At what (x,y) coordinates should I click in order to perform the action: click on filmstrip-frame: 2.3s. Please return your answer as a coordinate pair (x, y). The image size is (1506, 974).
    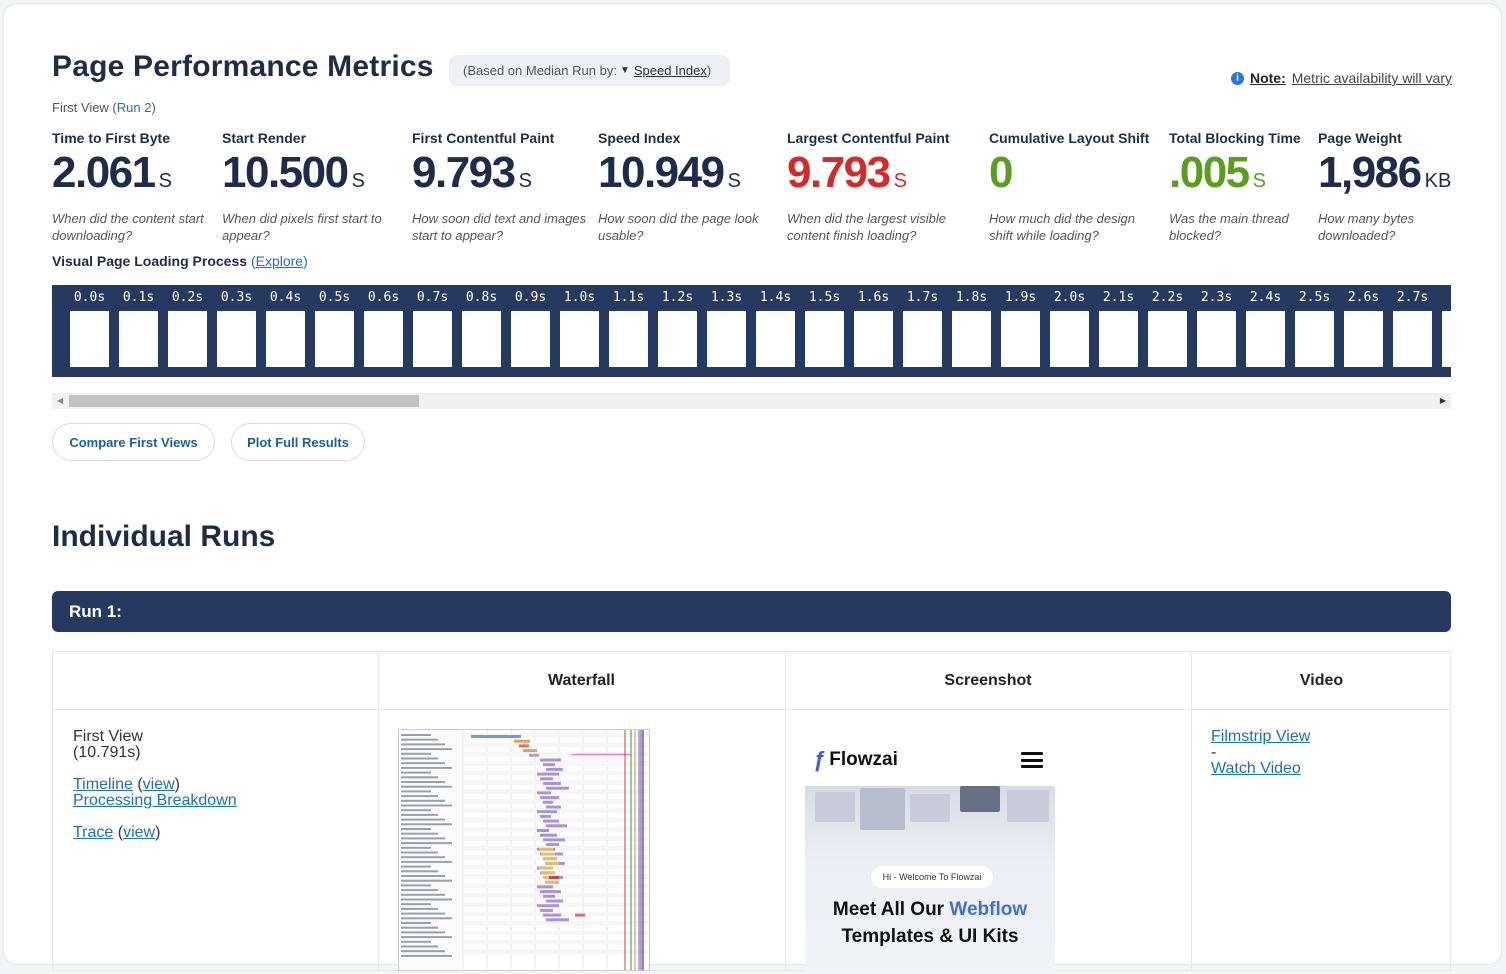
    Looking at the image, I should click on (1216, 326).